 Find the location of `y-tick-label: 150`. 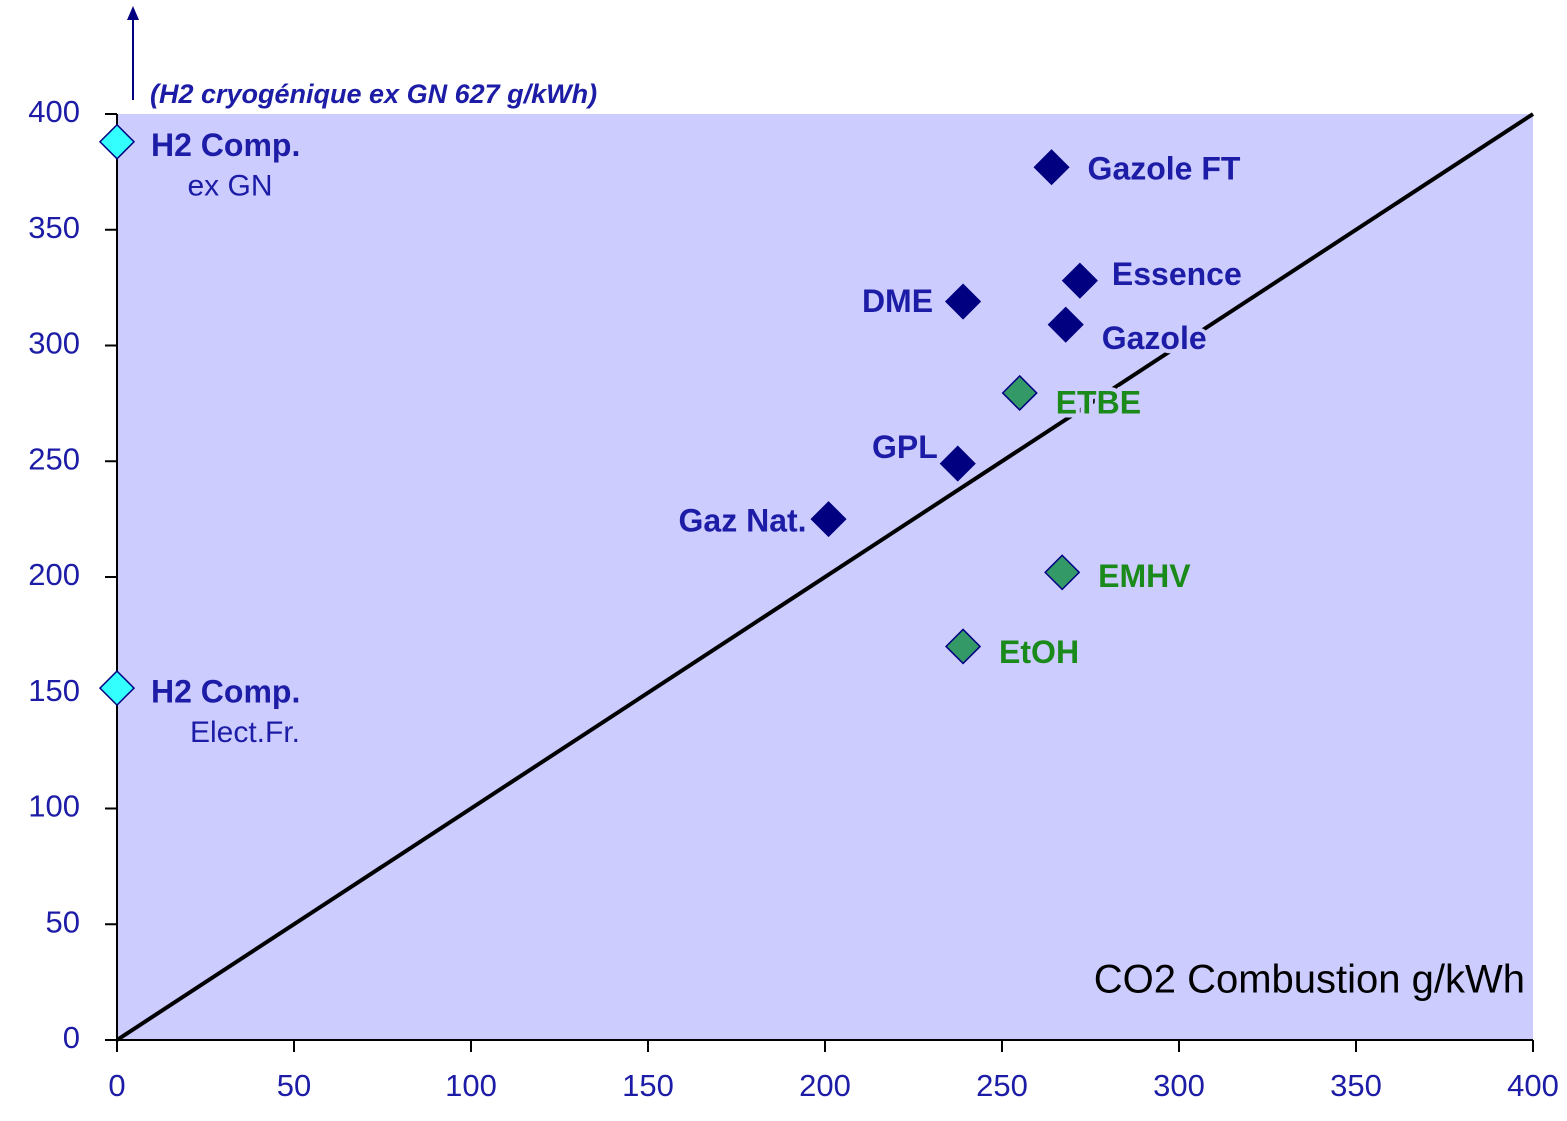

y-tick-label: 150 is located at coordinates (54, 690).